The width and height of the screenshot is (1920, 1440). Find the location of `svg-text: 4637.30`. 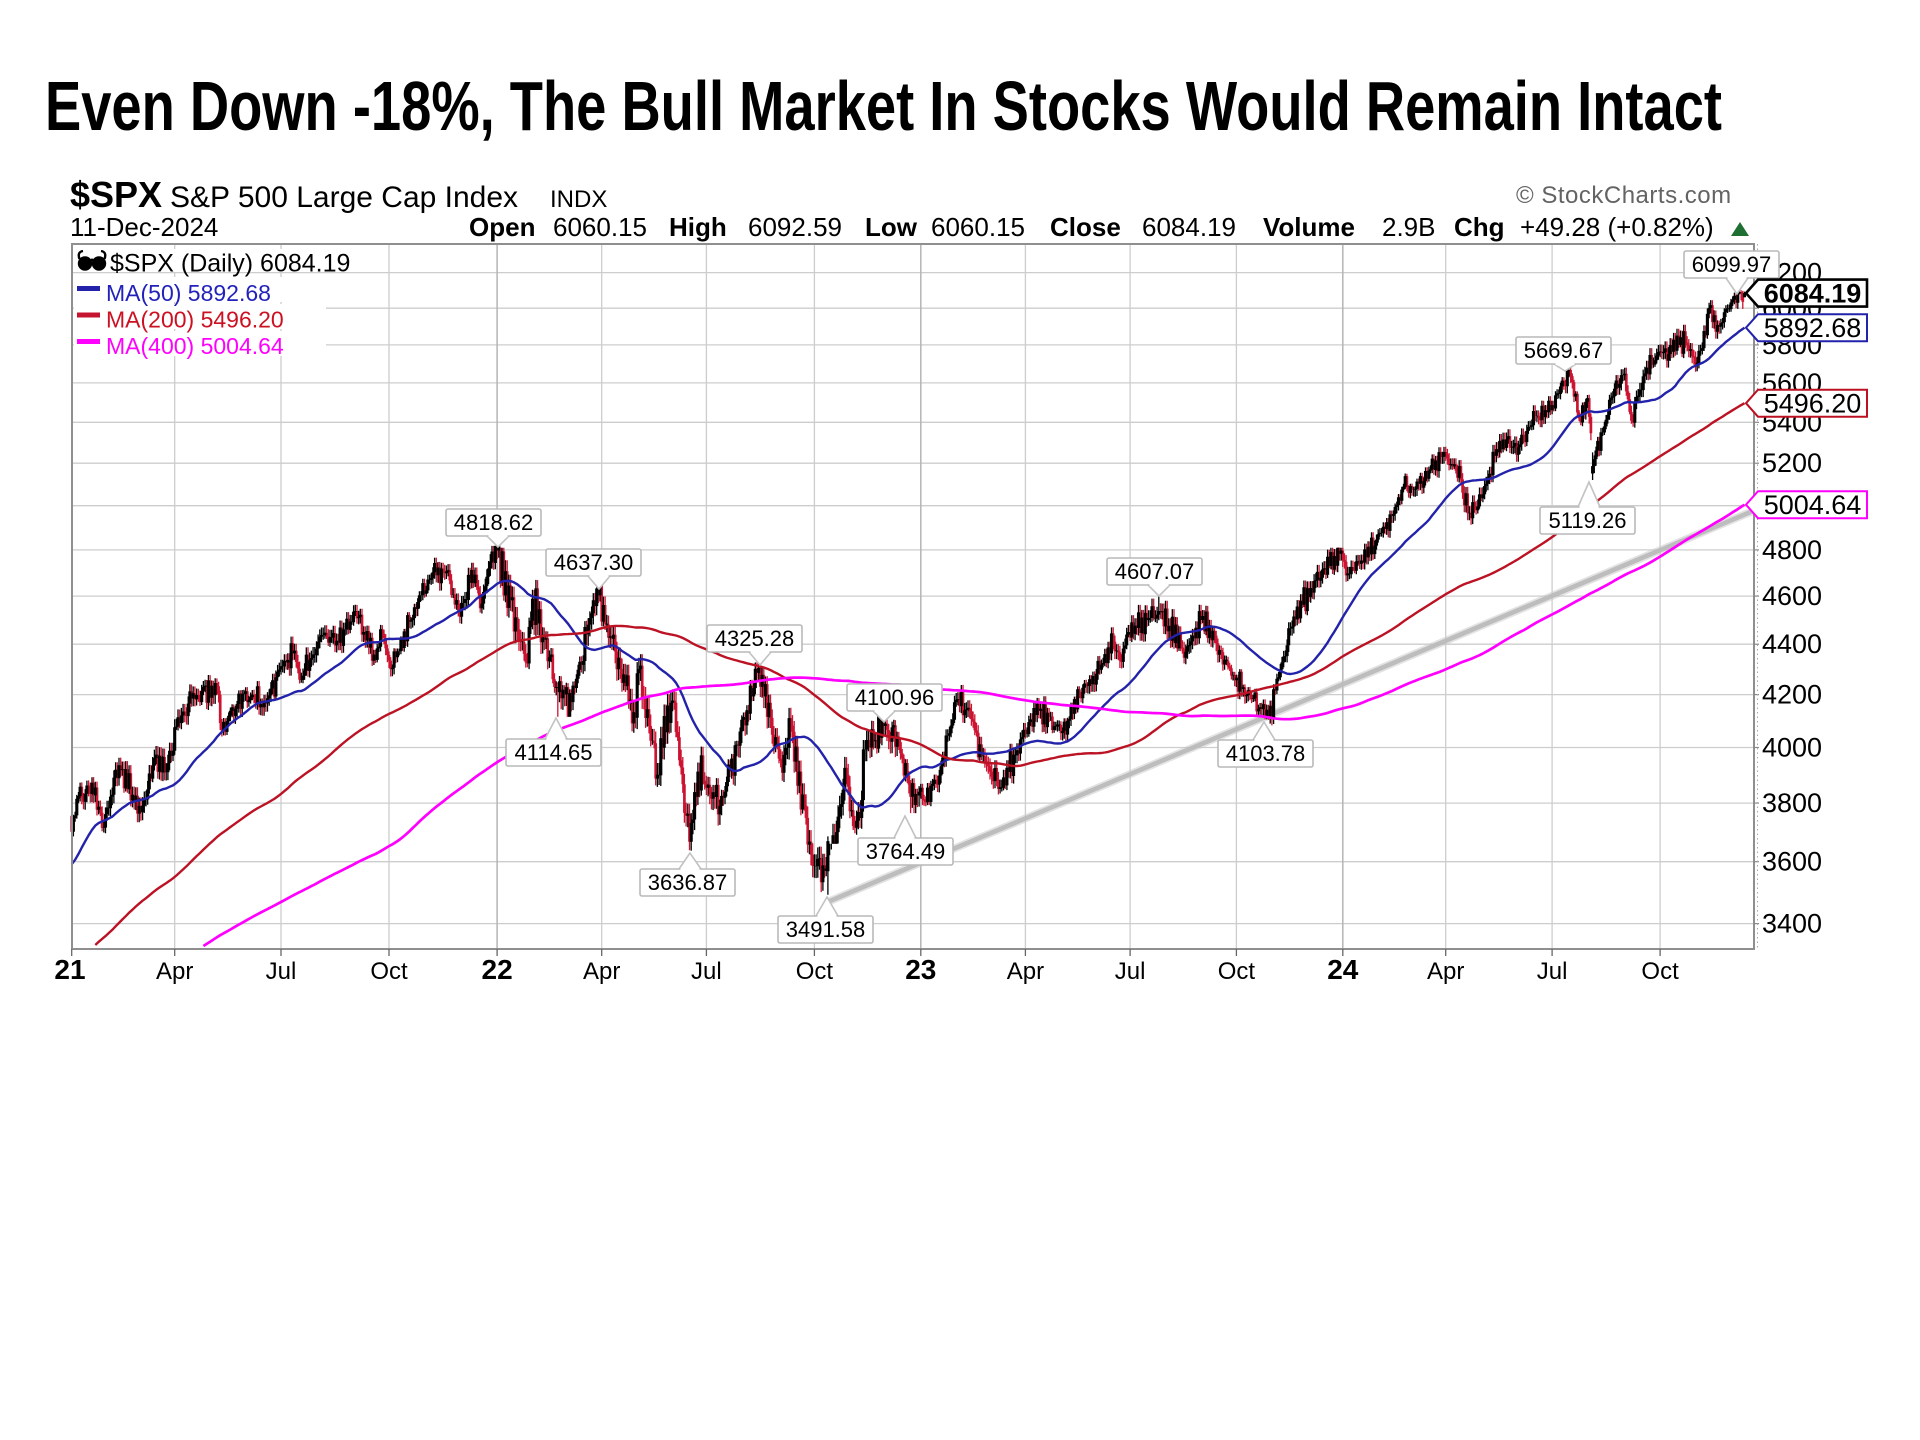

svg-text: 4637.30 is located at coordinates (594, 562).